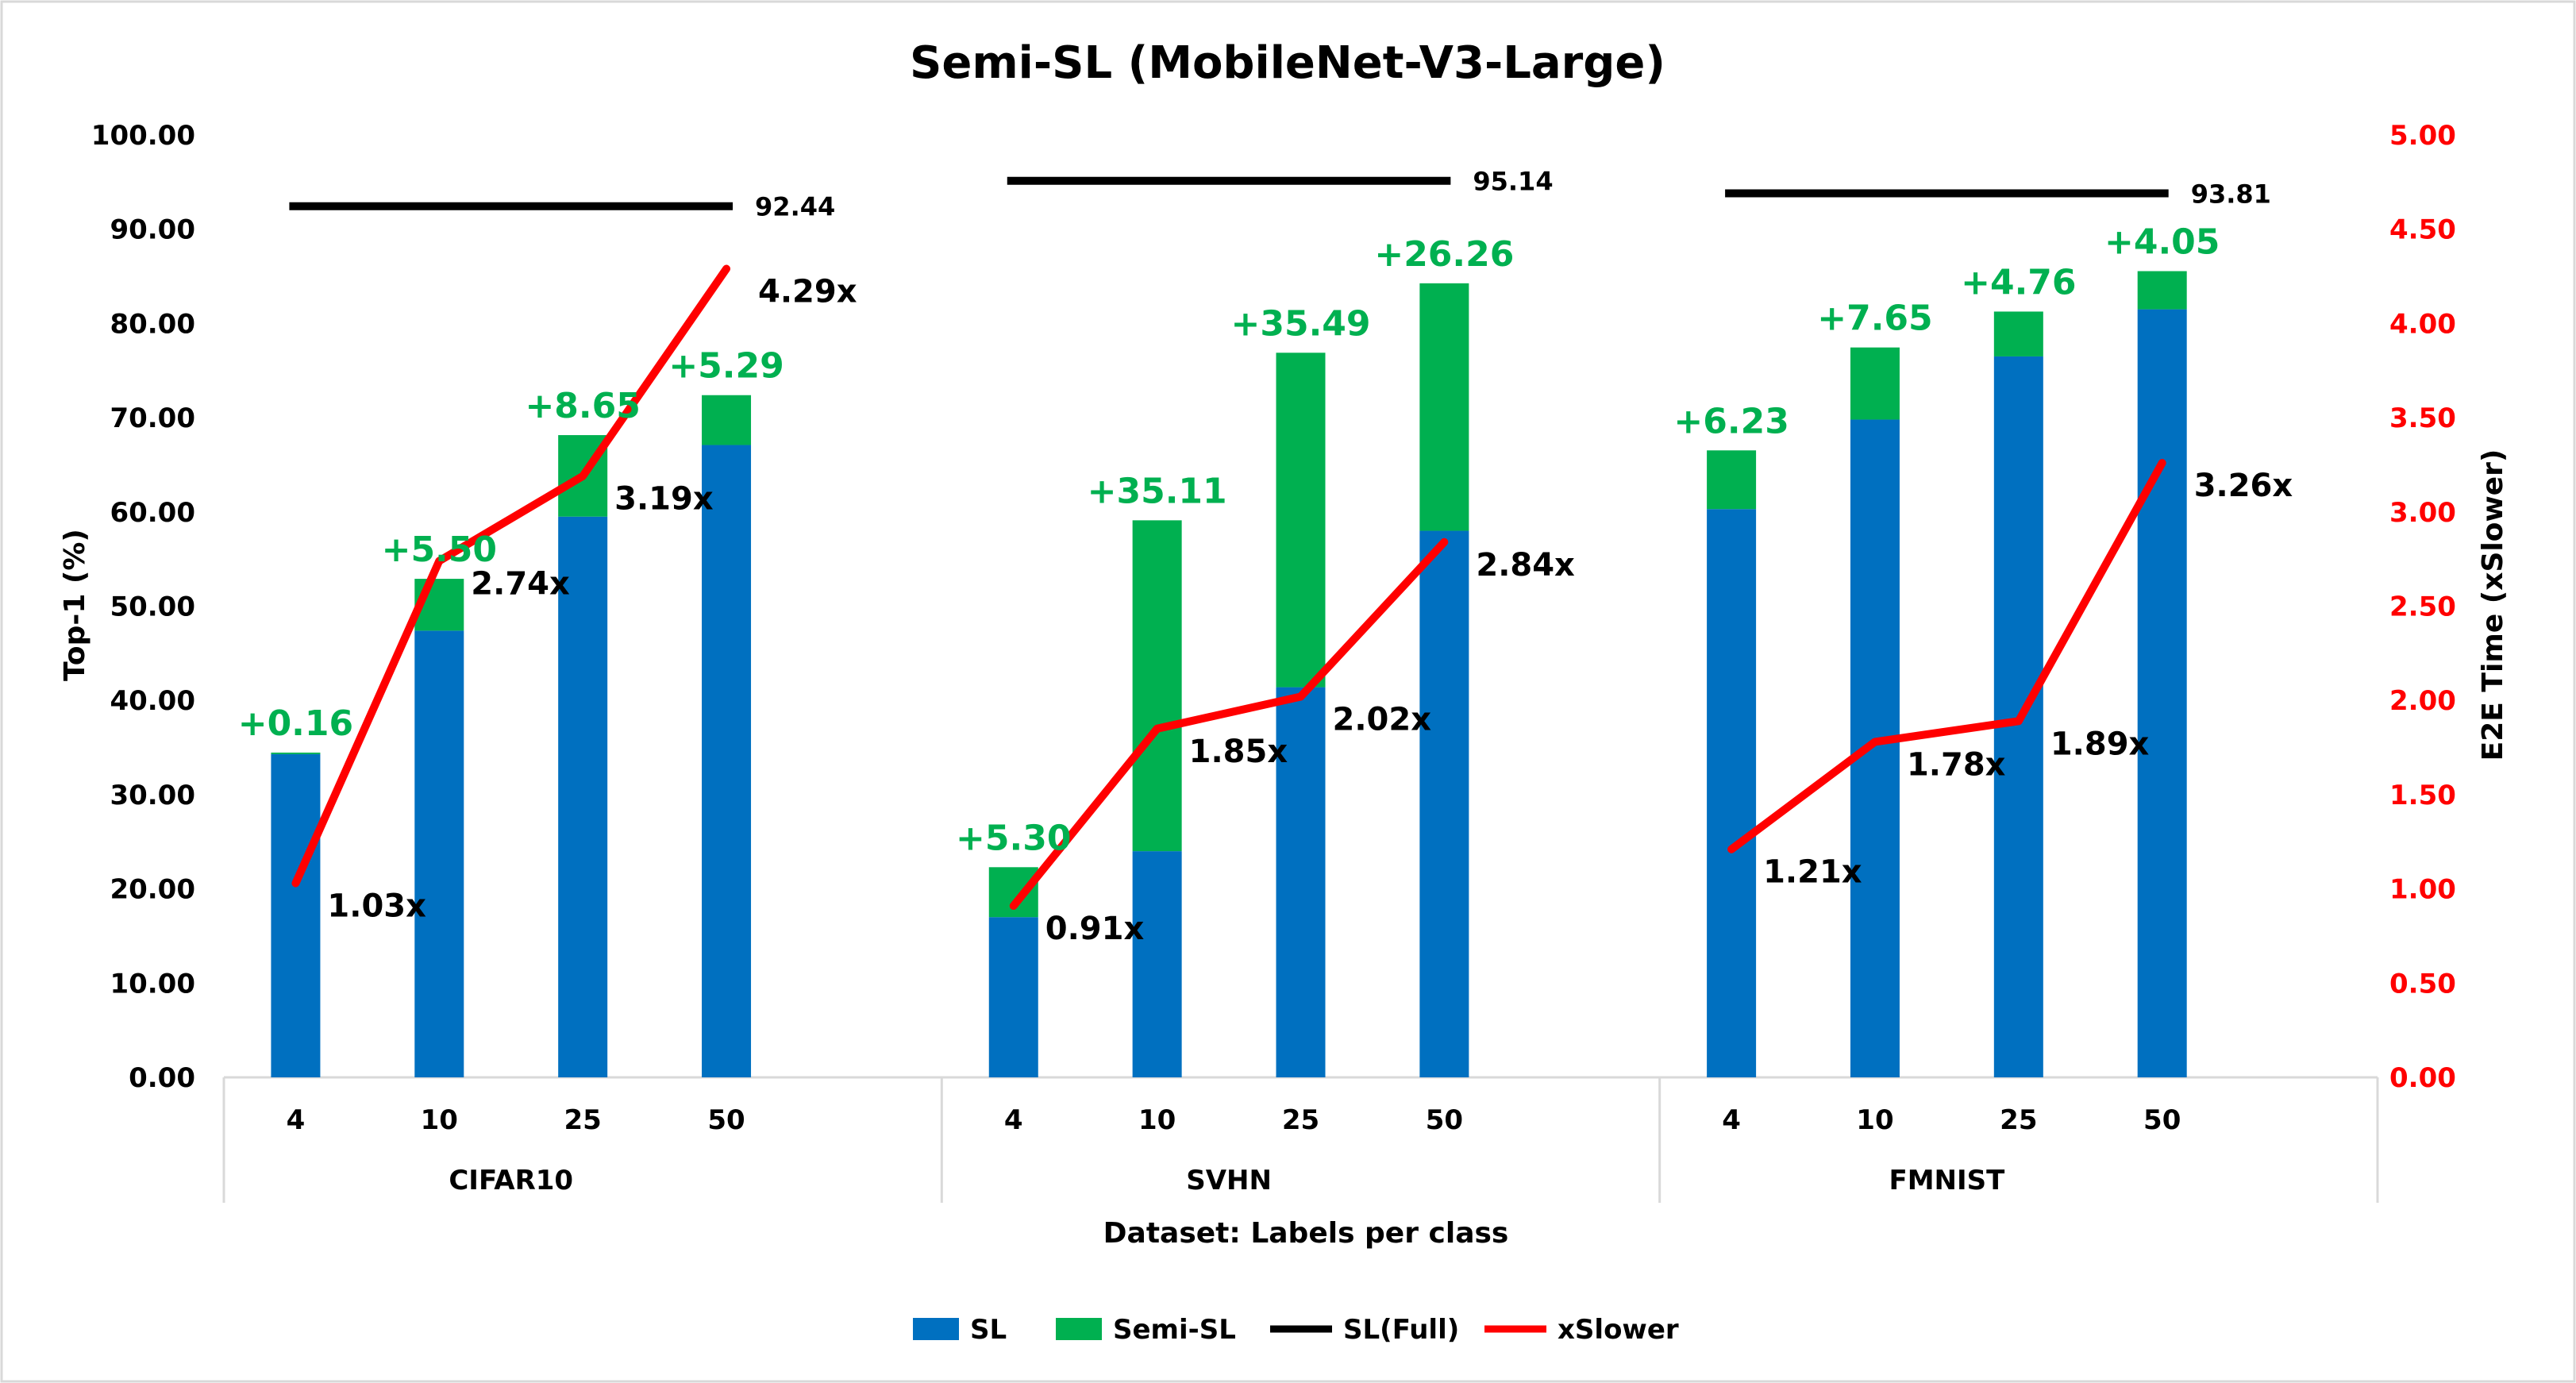 This screenshot has width=2576, height=1383. I want to click on xslower-label: 1.21x, so click(1812, 872).